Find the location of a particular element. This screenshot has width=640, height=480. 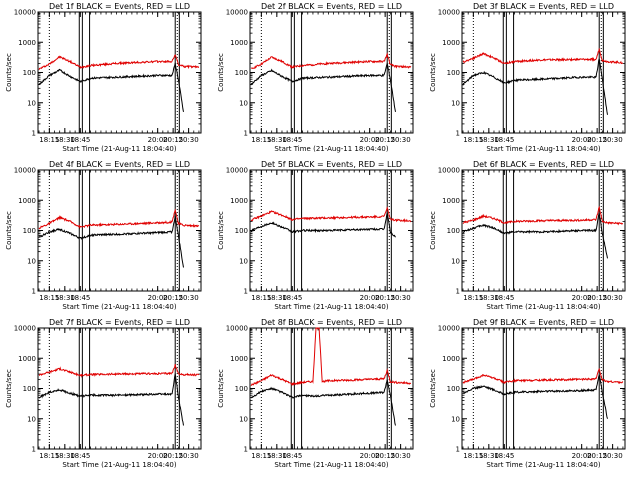

plot-title: Det 5f BLACK = Events, RED = LLD is located at coordinates (331, 164).